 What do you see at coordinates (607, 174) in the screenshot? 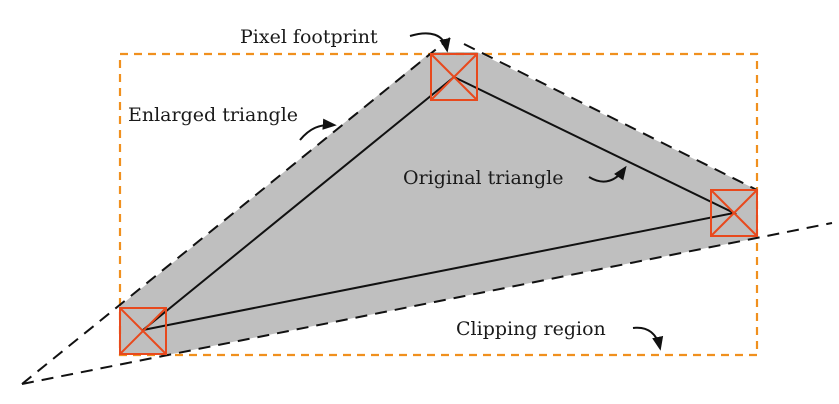
I see `original-triangle-arrow` at bounding box center [607, 174].